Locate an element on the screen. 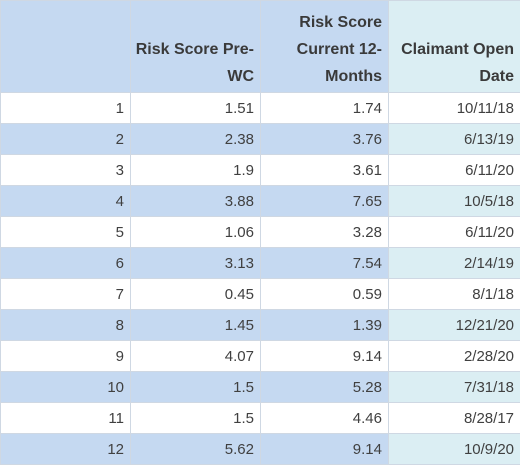 This screenshot has height=474, width=520. table-row: 5 1.06 3.28 6/11/20 is located at coordinates (260, 232).